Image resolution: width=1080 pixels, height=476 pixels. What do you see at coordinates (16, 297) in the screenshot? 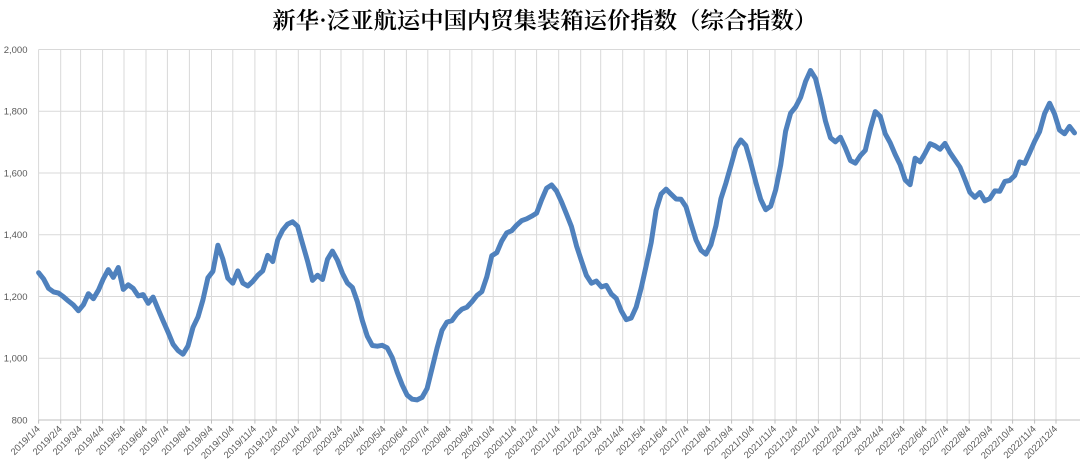
I see `svg-text: 1,200` at bounding box center [16, 297].